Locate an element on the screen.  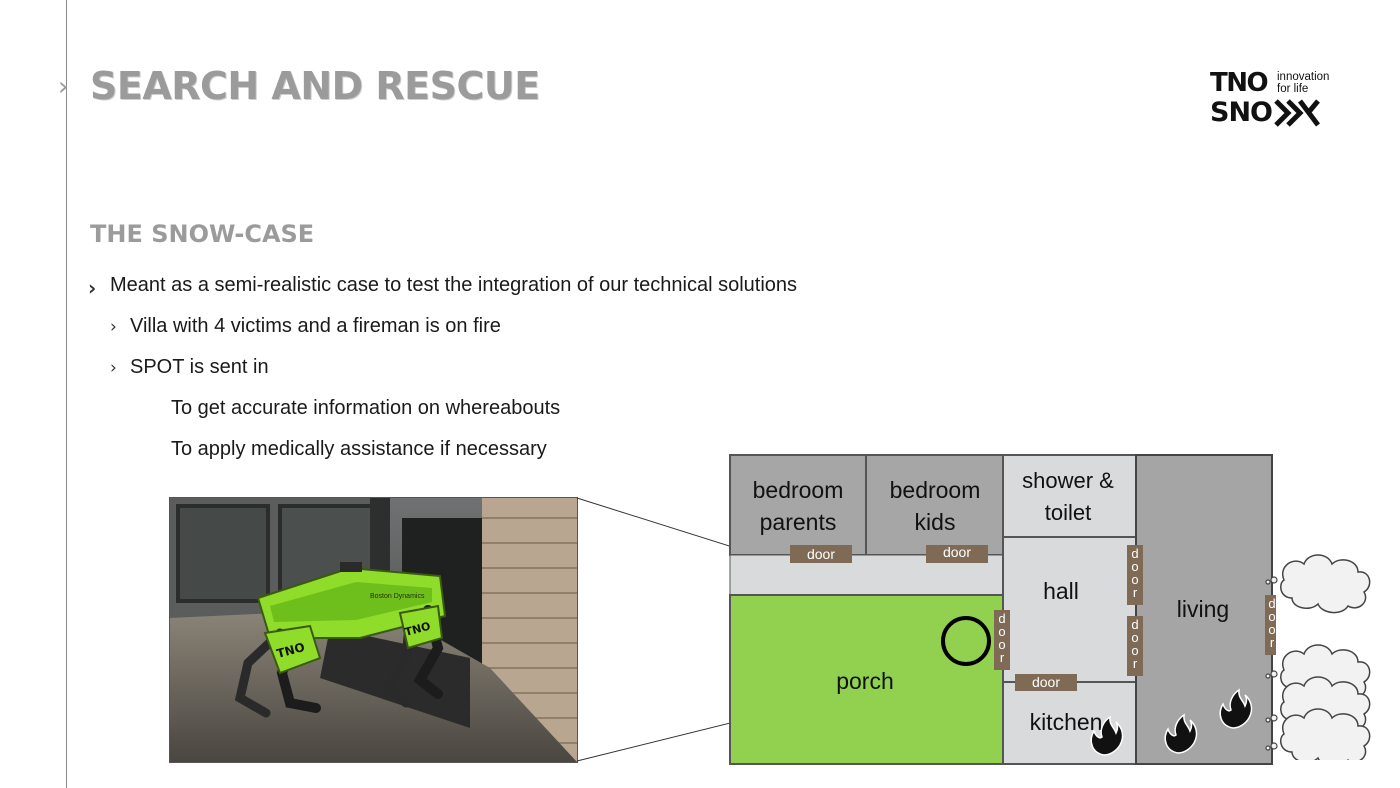
door-porch-hall: d o o r is located at coordinates (1002, 640).